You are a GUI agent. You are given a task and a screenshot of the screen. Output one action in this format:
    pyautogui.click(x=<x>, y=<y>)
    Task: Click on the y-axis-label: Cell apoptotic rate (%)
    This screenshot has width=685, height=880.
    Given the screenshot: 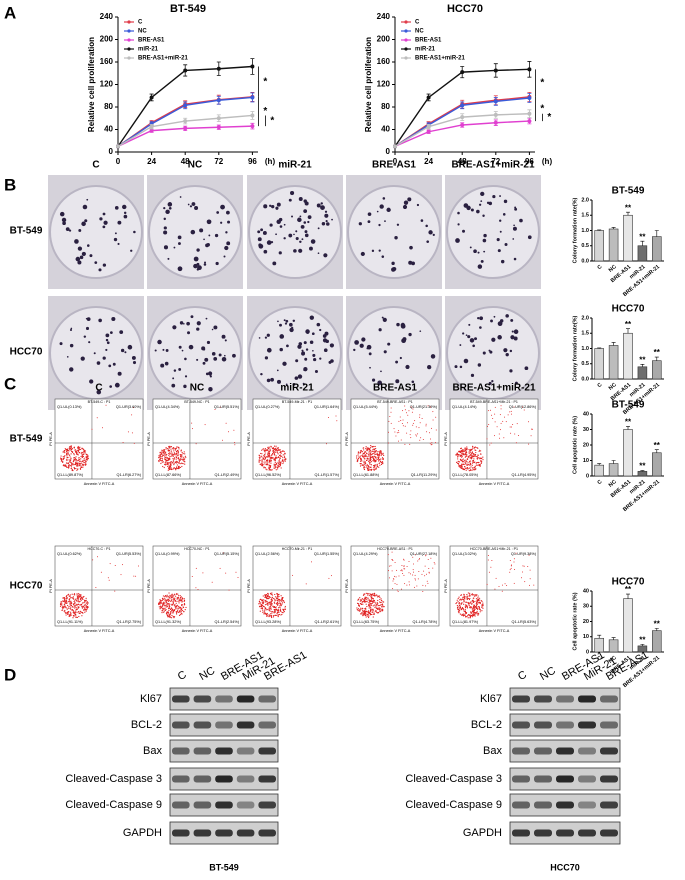 What is the action you would take?
    pyautogui.click(x=575, y=445)
    